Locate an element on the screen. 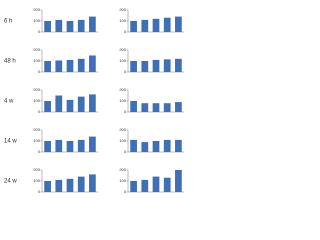  row-label: 24 w is located at coordinates (10, 182).